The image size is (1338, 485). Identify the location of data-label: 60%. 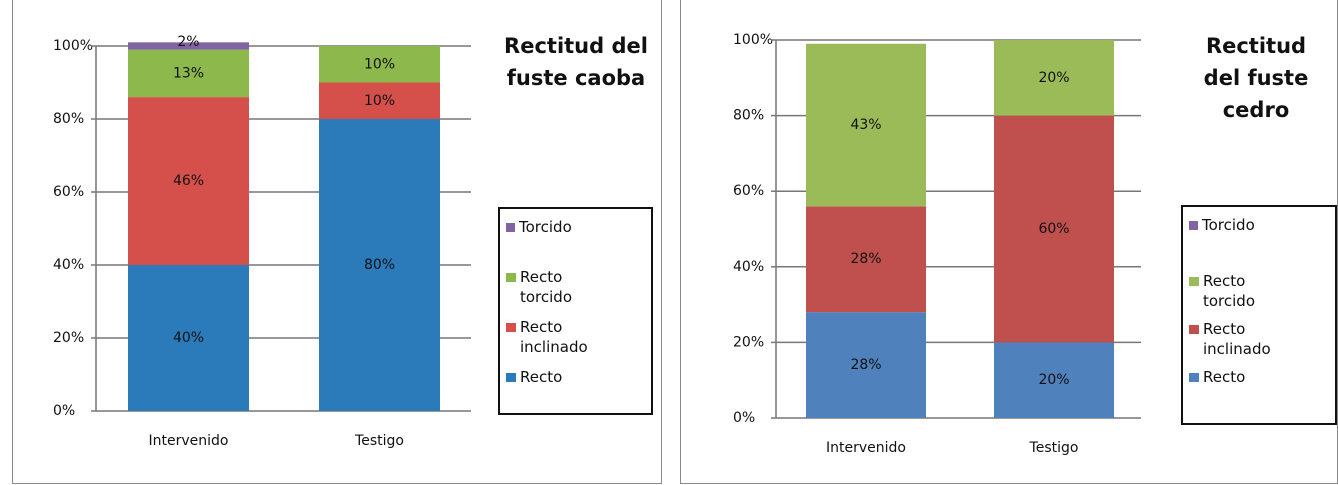
(1053, 229).